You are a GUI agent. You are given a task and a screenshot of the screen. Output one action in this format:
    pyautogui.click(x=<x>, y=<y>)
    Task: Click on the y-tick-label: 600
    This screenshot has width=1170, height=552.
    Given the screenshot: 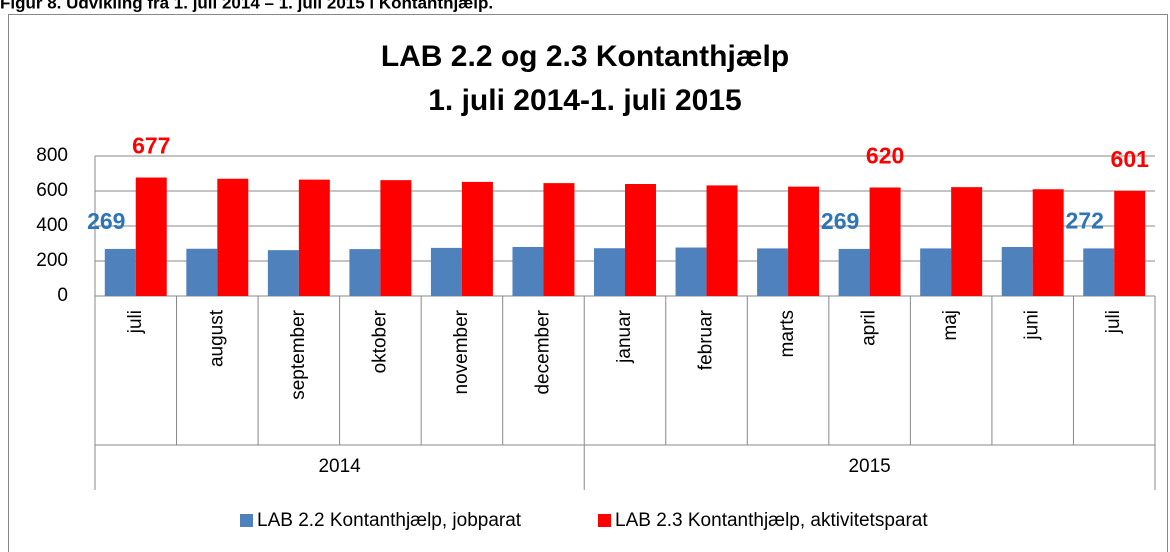 What is the action you would take?
    pyautogui.click(x=52, y=190)
    